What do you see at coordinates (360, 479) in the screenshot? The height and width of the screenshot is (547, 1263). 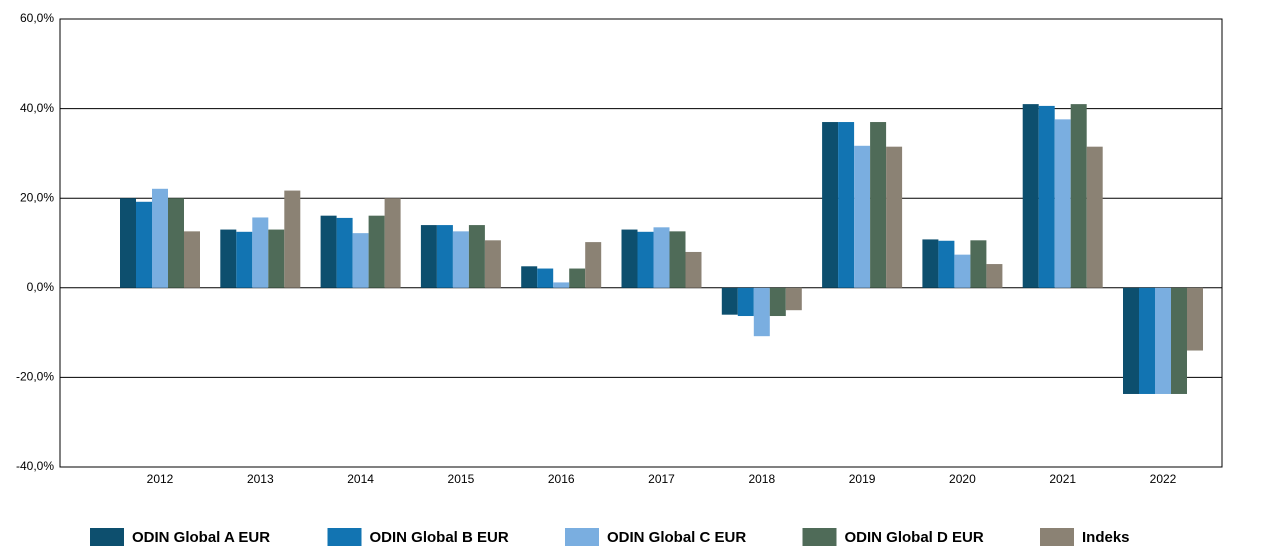 I see `x-tick-label: 2014` at bounding box center [360, 479].